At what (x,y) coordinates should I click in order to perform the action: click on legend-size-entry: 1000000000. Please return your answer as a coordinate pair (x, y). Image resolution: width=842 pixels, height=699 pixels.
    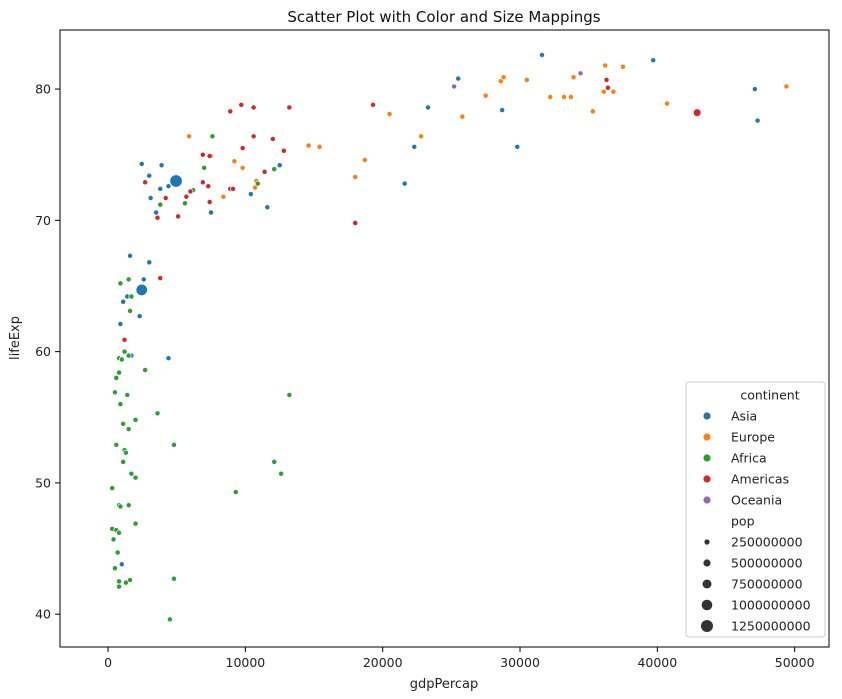
    Looking at the image, I should click on (771, 605).